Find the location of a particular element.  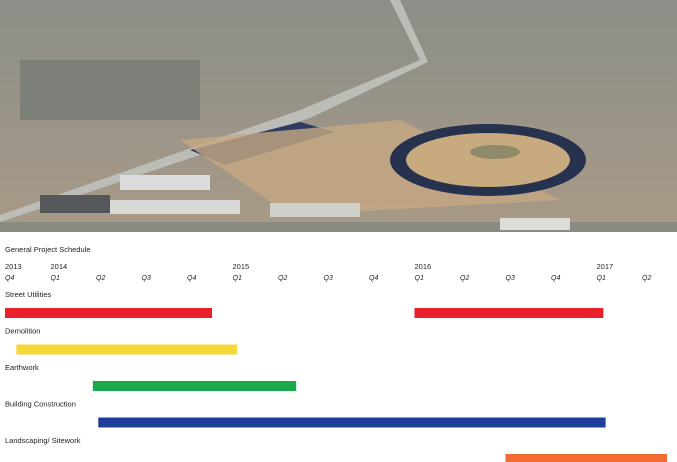

task-label: Demolition is located at coordinates (22, 330).